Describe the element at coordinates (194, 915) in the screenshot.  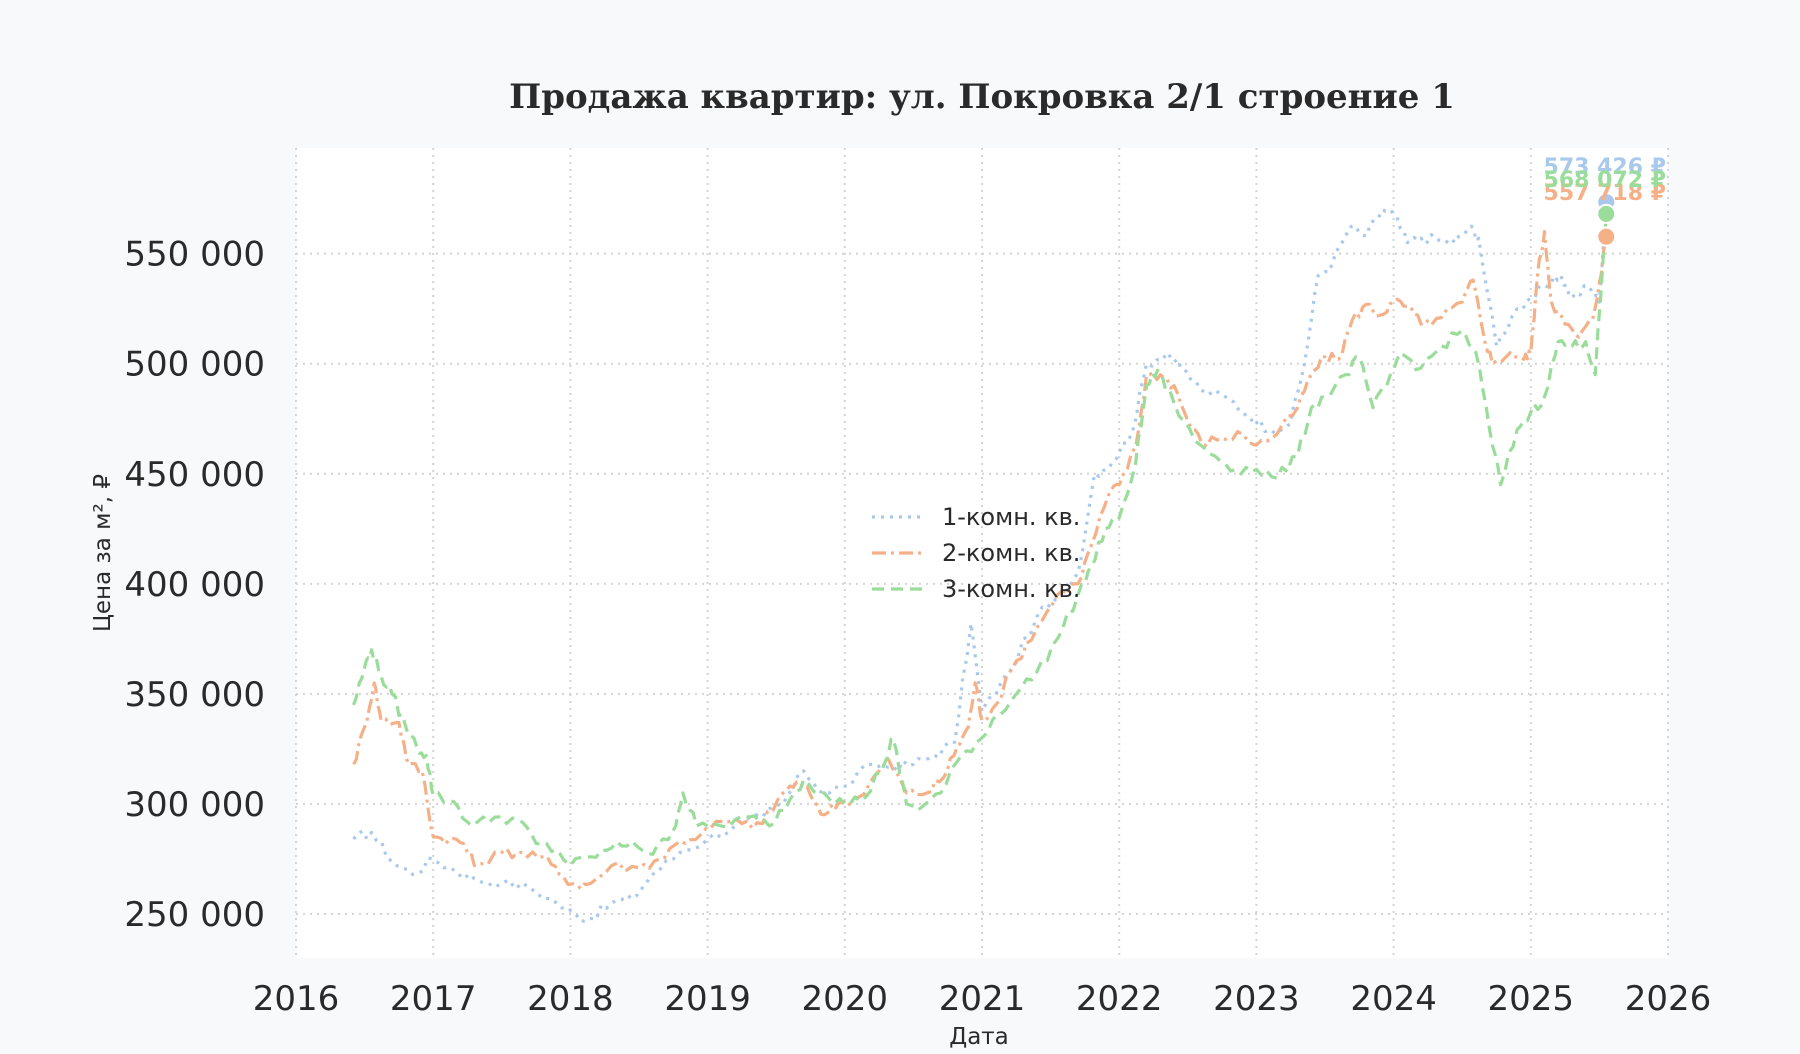
I see `y-tick-label: 250 000` at that location.